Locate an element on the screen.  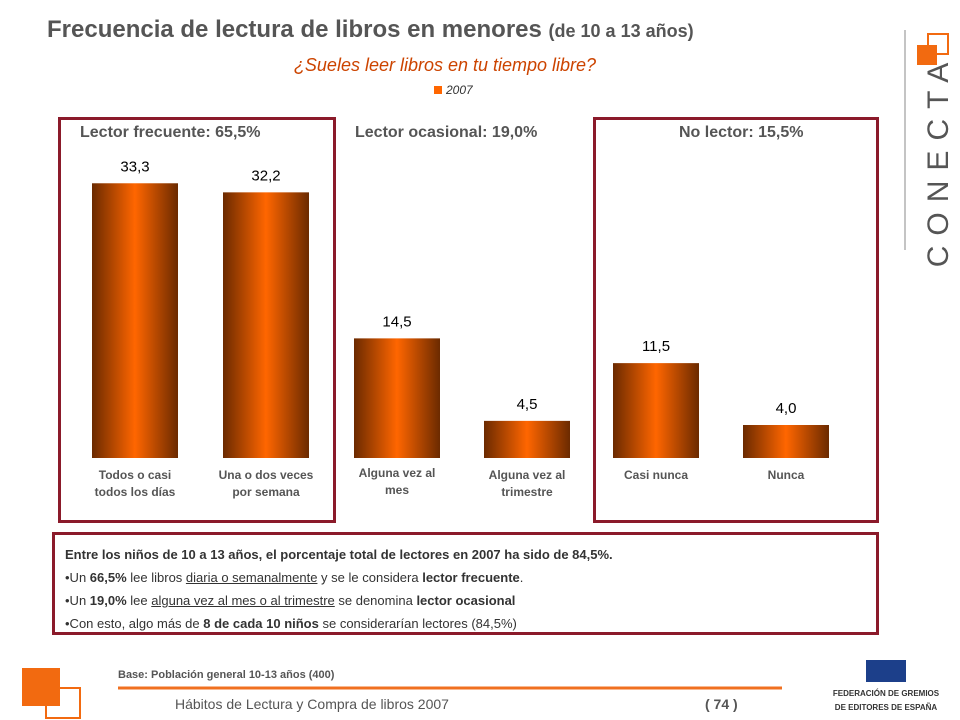
t: diaria o semanalmente is located at coordinates (251, 577).